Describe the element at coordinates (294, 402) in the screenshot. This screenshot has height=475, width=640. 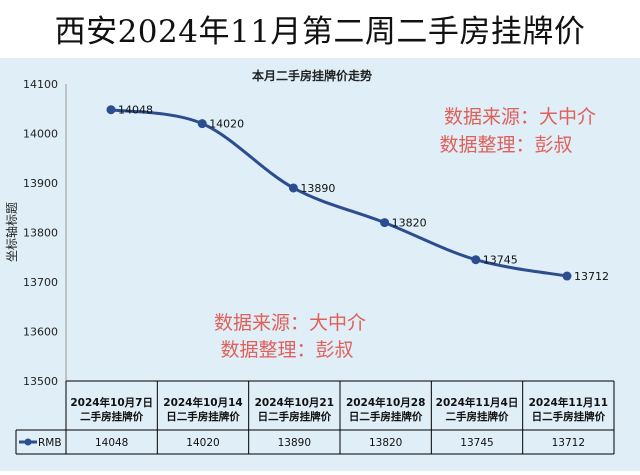
I see `table-header-cell: 2024年10月21` at that location.